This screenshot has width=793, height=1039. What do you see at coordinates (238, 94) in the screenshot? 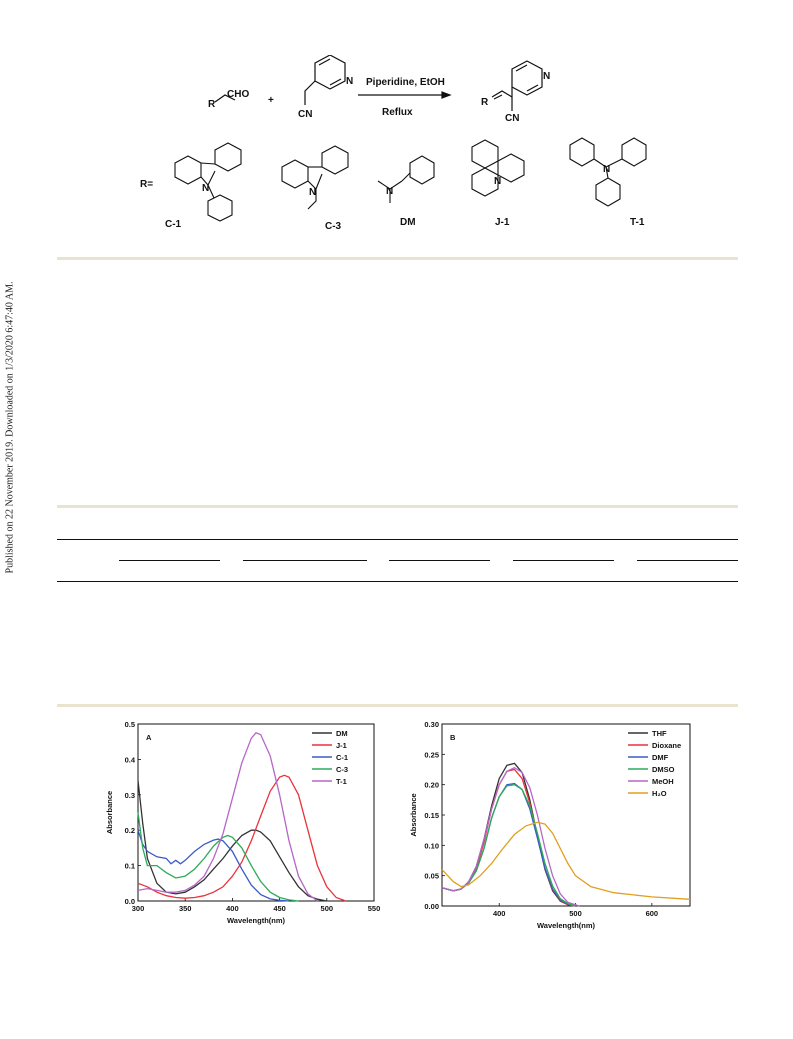
I see `aldehyde-label: CHO` at bounding box center [238, 94].